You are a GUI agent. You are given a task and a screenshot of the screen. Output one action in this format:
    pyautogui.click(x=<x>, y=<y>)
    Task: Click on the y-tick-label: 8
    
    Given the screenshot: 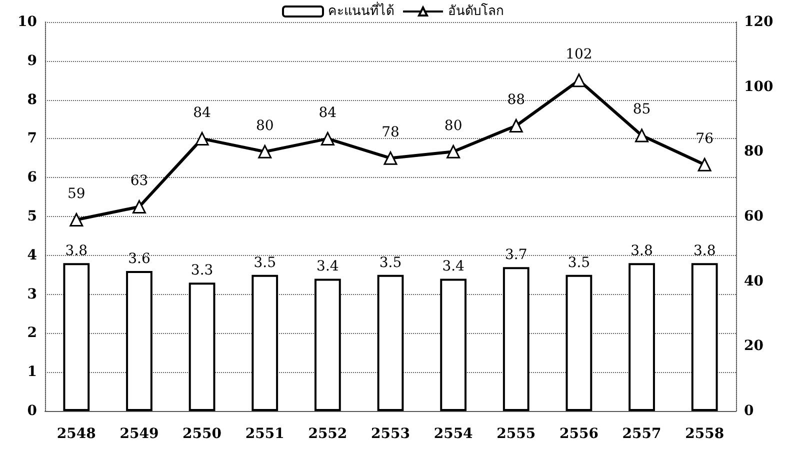 What is the action you would take?
    pyautogui.click(x=32, y=100)
    